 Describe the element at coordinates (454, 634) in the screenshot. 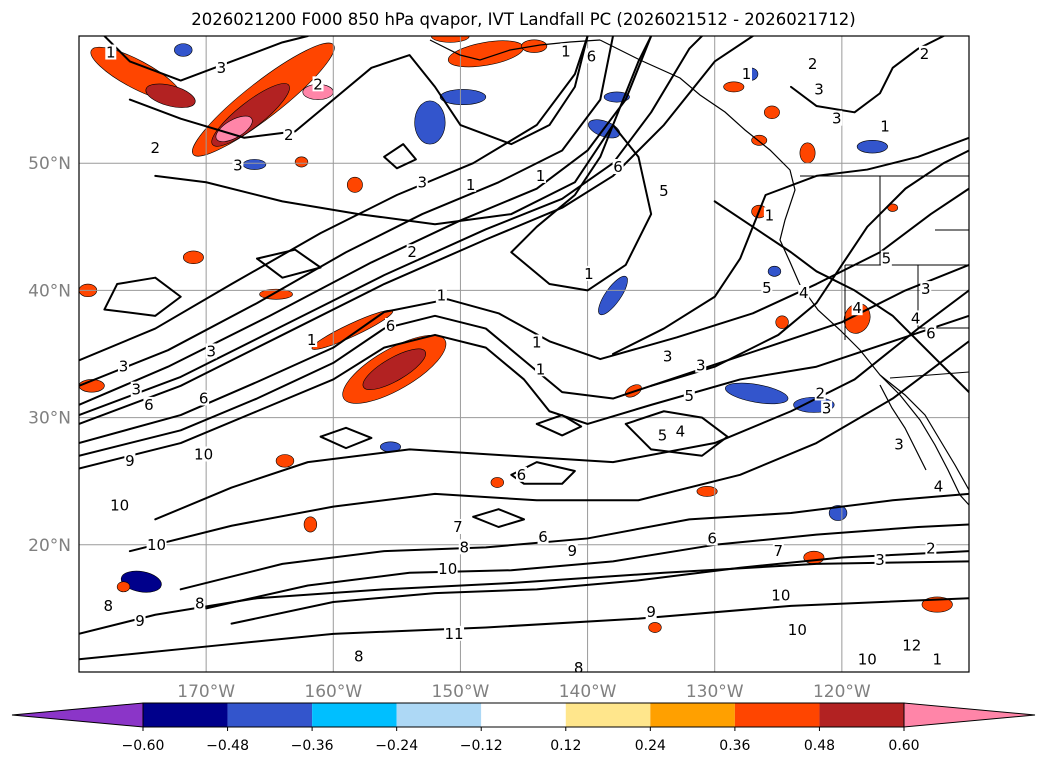

I see `contour-label: 11` at that location.